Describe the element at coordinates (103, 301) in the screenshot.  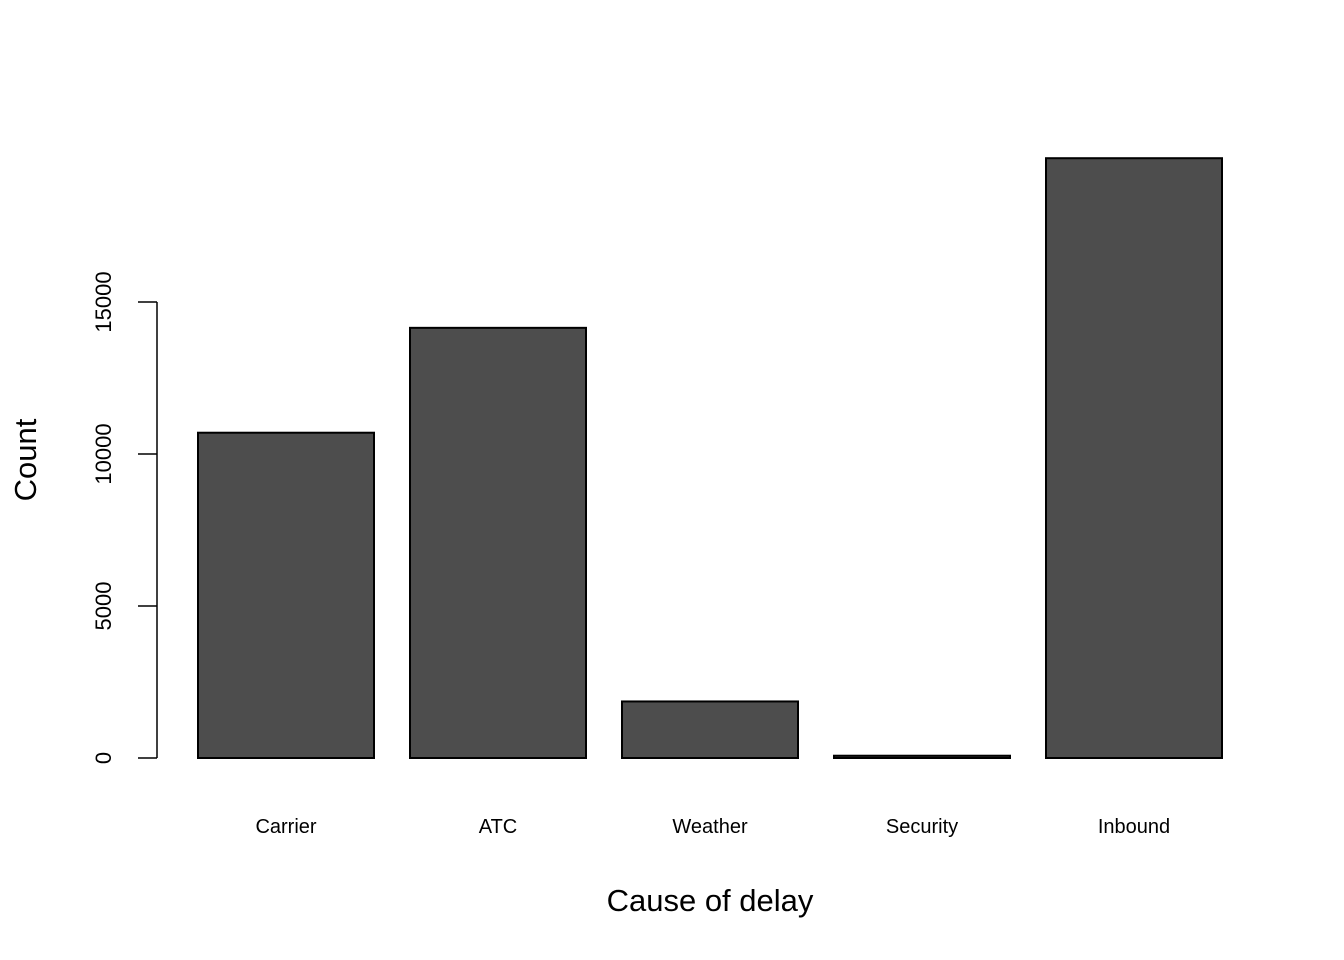
I see `y-tick-label-15000: 15000` at that location.